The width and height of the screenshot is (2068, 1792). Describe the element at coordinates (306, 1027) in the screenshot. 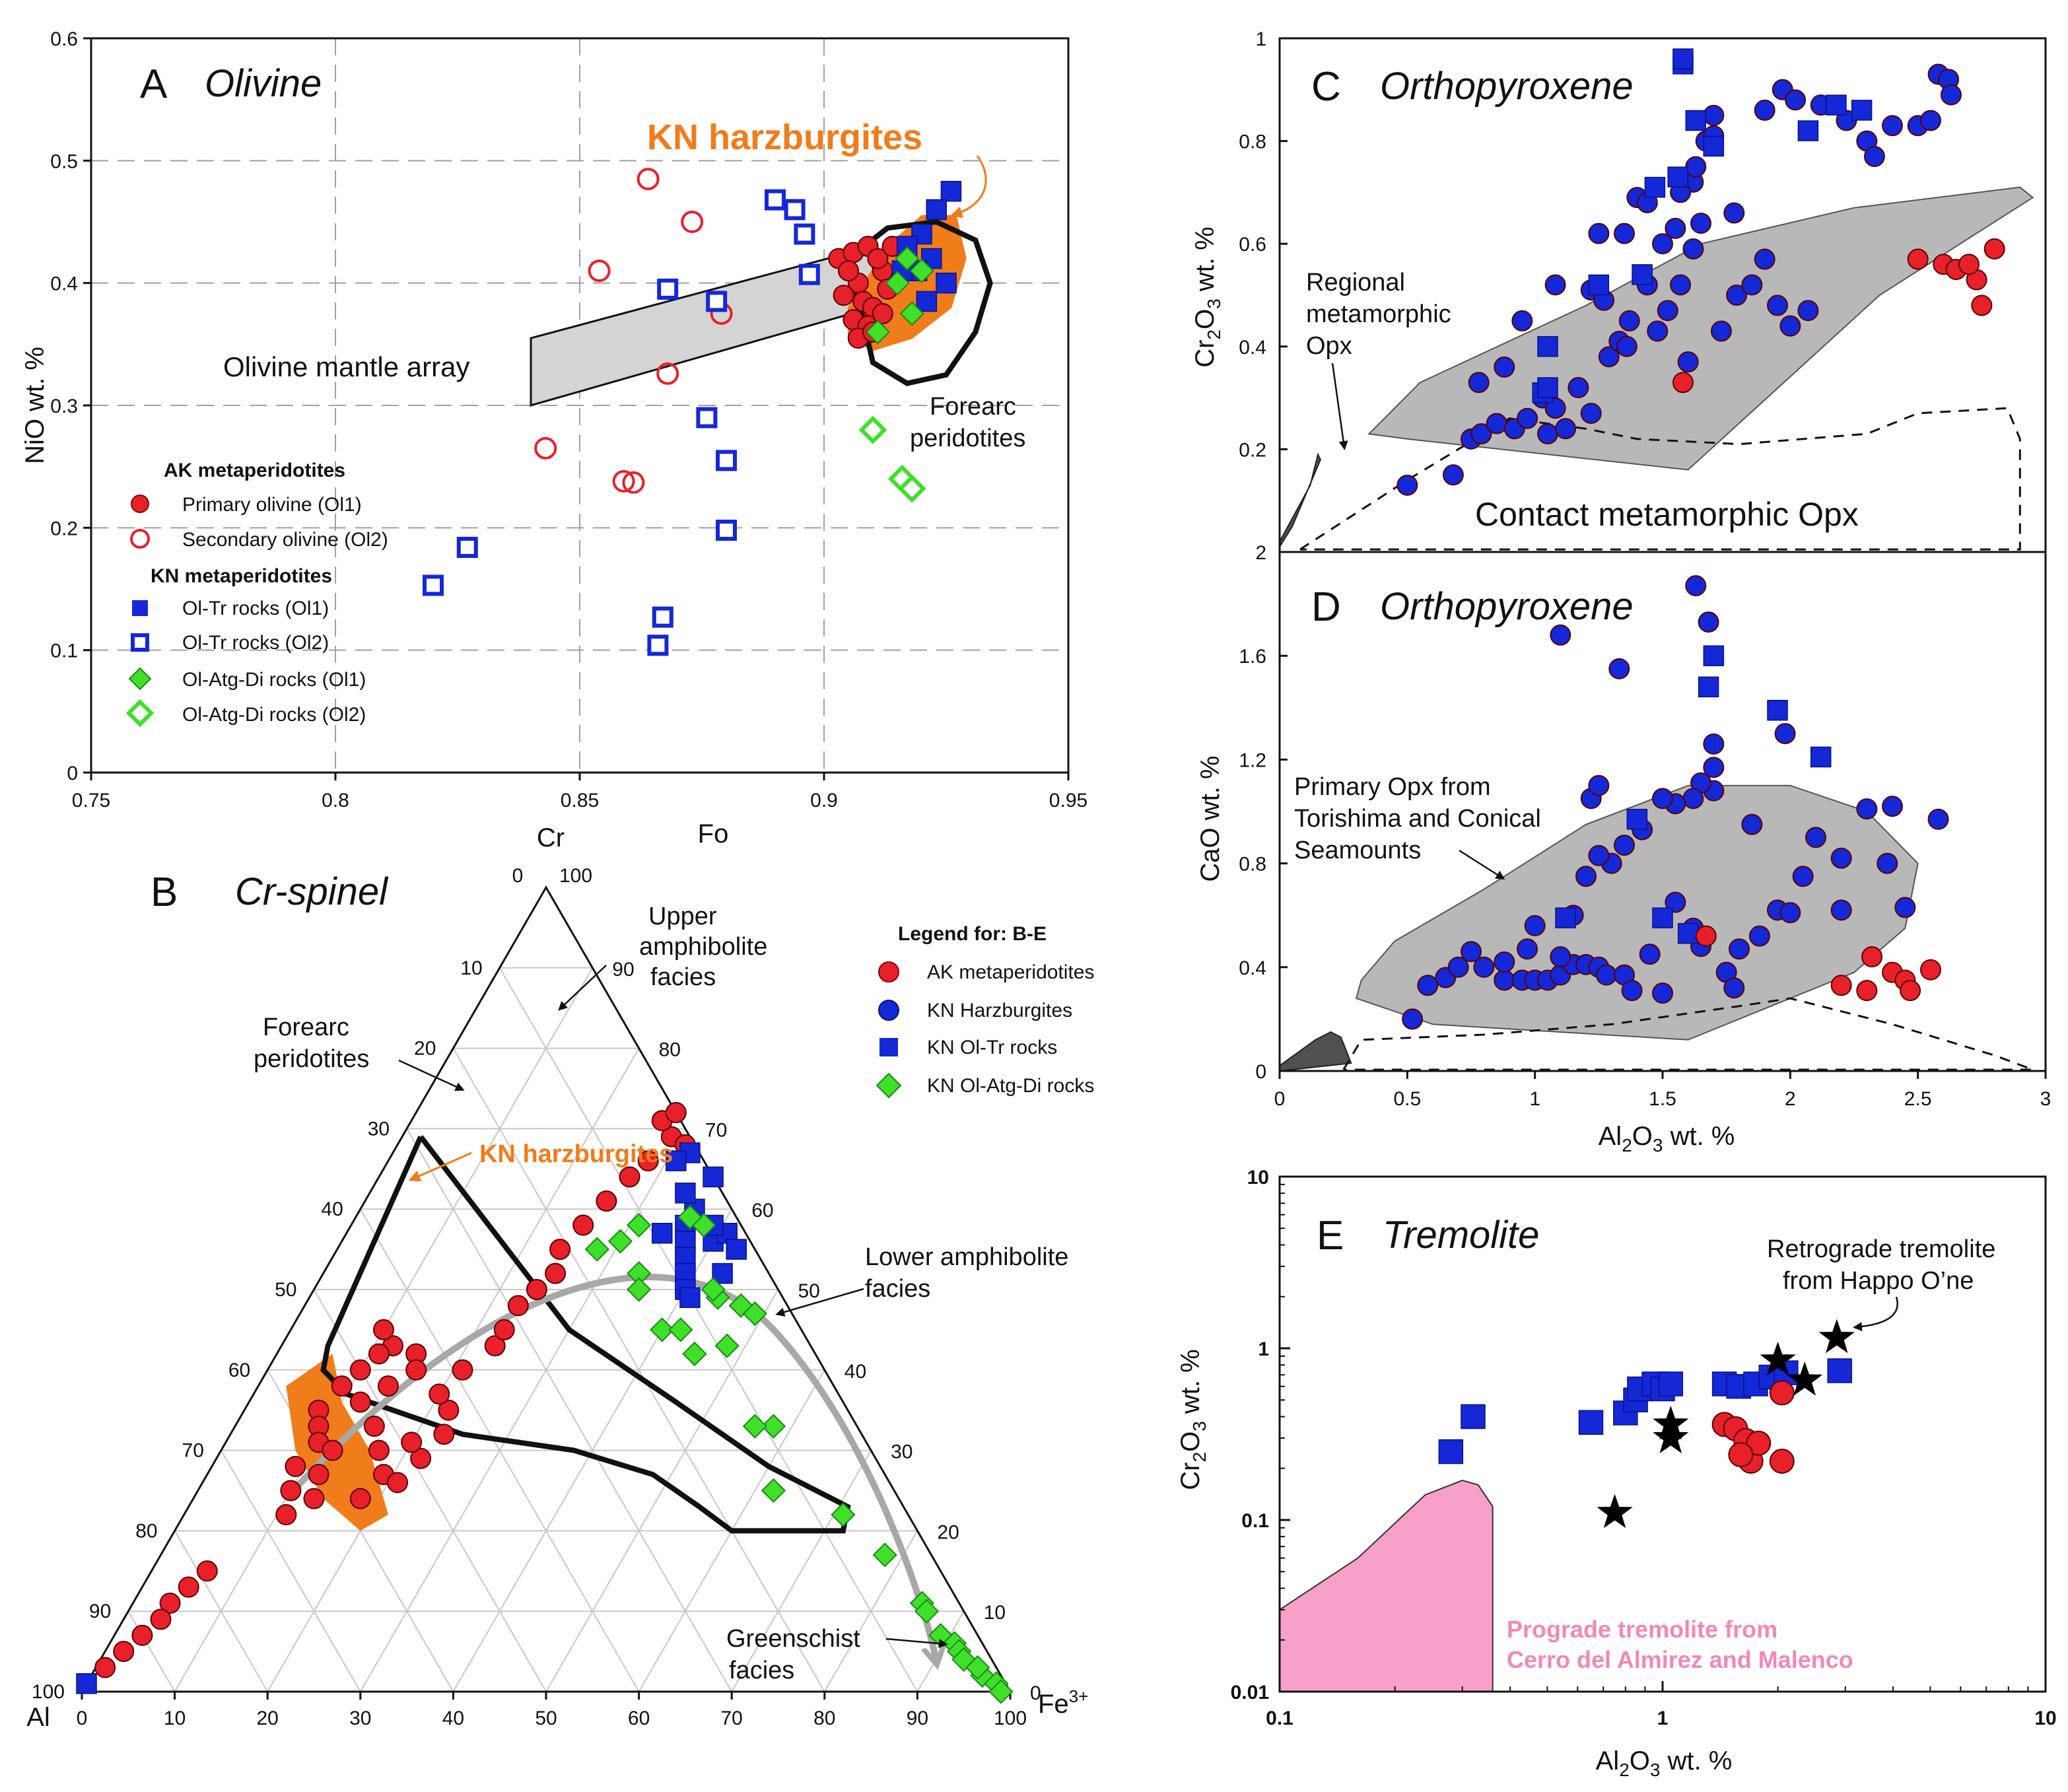

I see `forearc-ternary-line1: Forearc` at that location.